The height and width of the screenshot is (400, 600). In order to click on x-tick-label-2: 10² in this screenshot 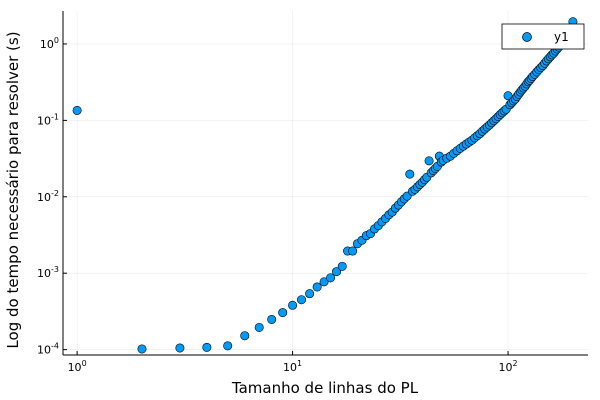, I will do `click(508, 366)`.